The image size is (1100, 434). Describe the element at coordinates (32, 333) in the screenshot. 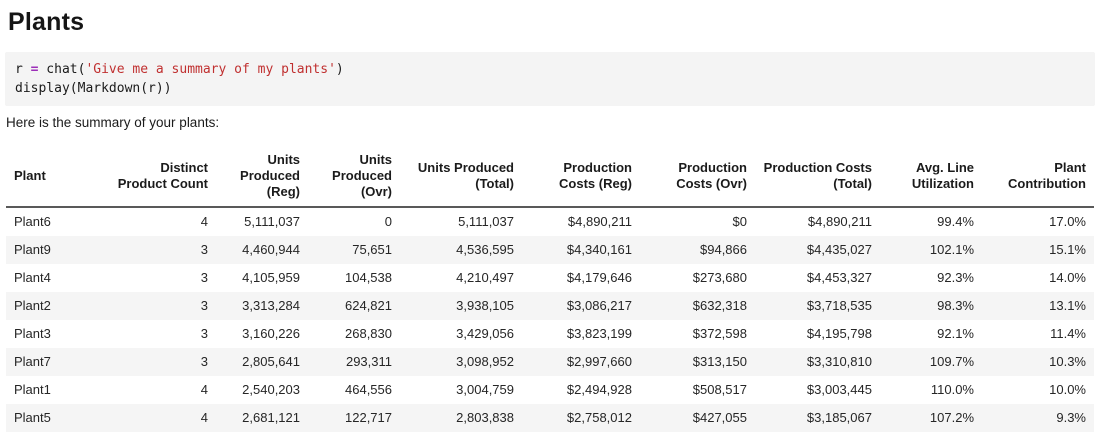

I see `table-cell: Plant3` at that location.